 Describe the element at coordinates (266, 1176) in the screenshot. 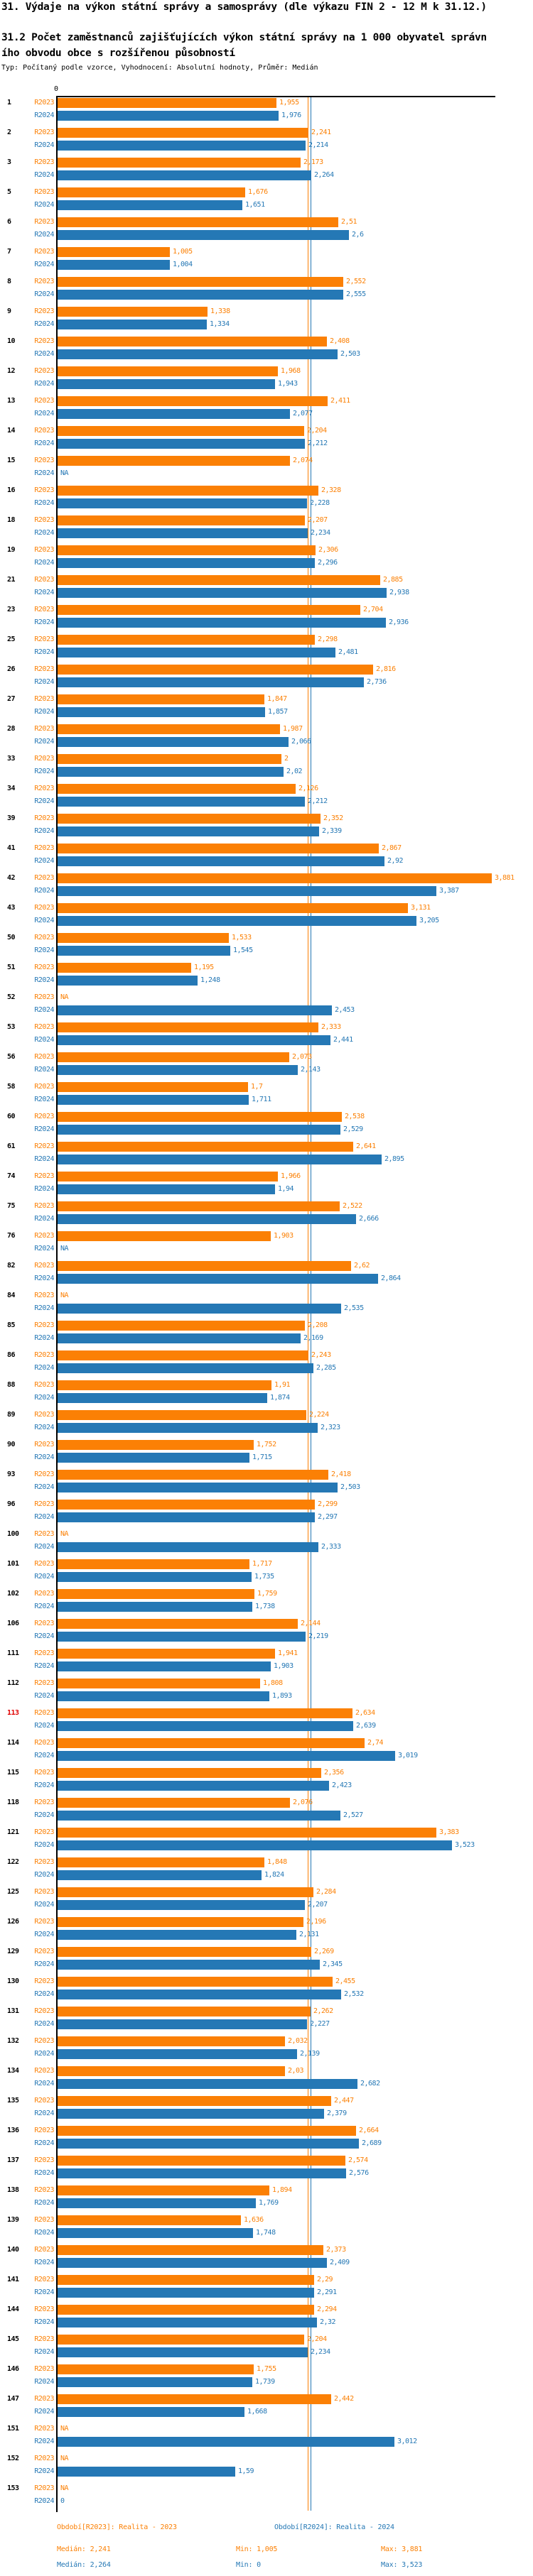

I see `series-bar-row: R2023 1,966` at that location.